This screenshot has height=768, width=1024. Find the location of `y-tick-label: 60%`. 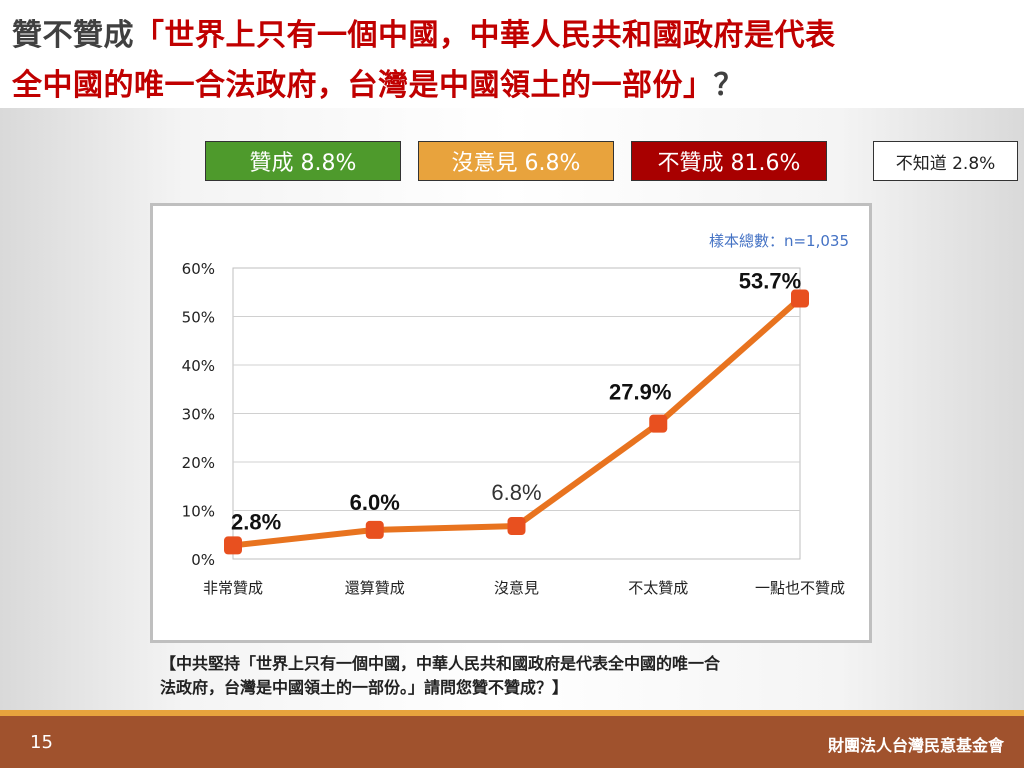

y-tick-label: 60% is located at coordinates (198, 269).